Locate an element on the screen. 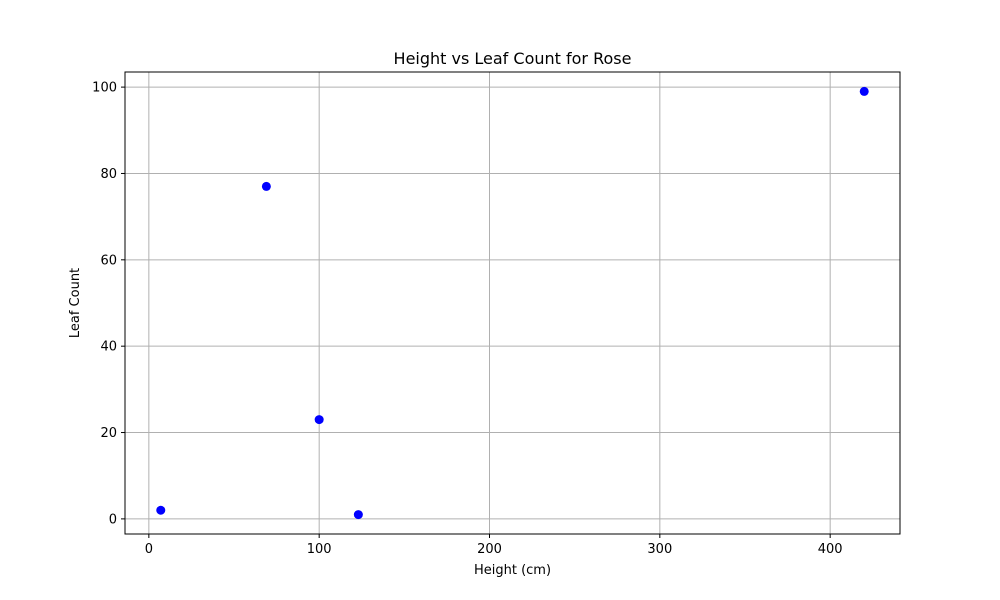  x-tick-label: 400 is located at coordinates (830, 549).